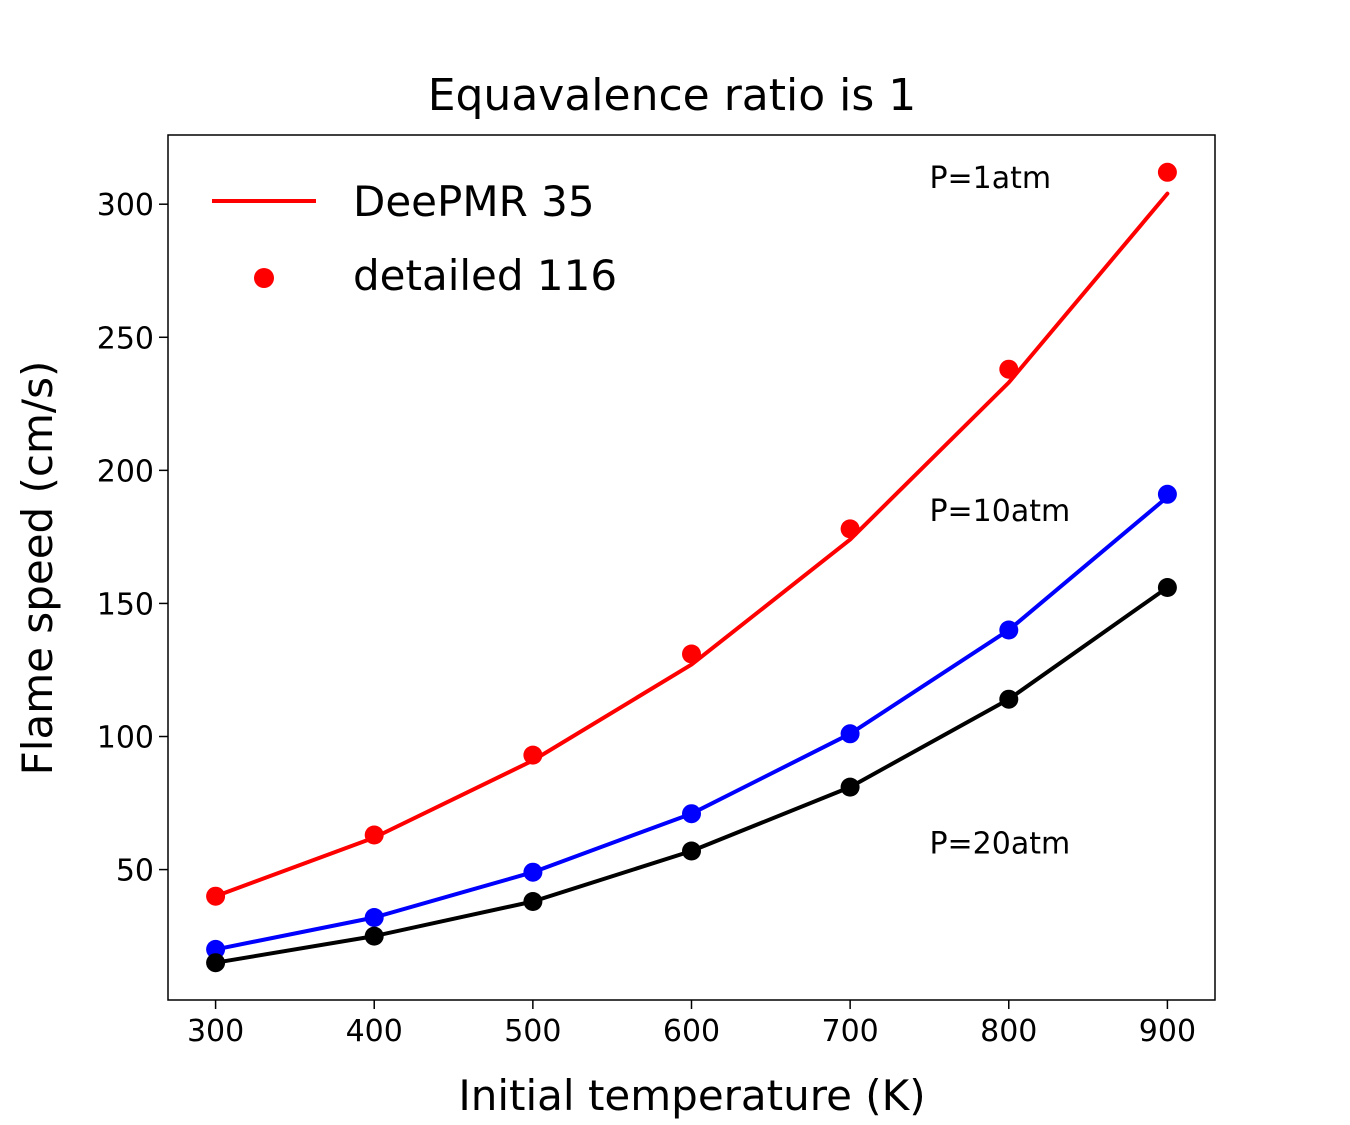 This screenshot has width=1350, height=1125. What do you see at coordinates (474, 201) in the screenshot?
I see `legend-label-model: DeePMR 35` at bounding box center [474, 201].